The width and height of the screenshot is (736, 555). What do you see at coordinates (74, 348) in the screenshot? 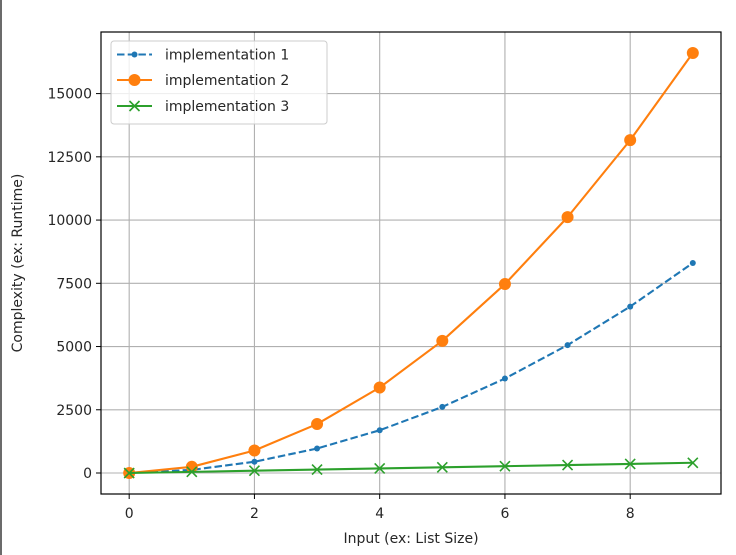
I see `y-tick-label: 5000` at bounding box center [74, 348].